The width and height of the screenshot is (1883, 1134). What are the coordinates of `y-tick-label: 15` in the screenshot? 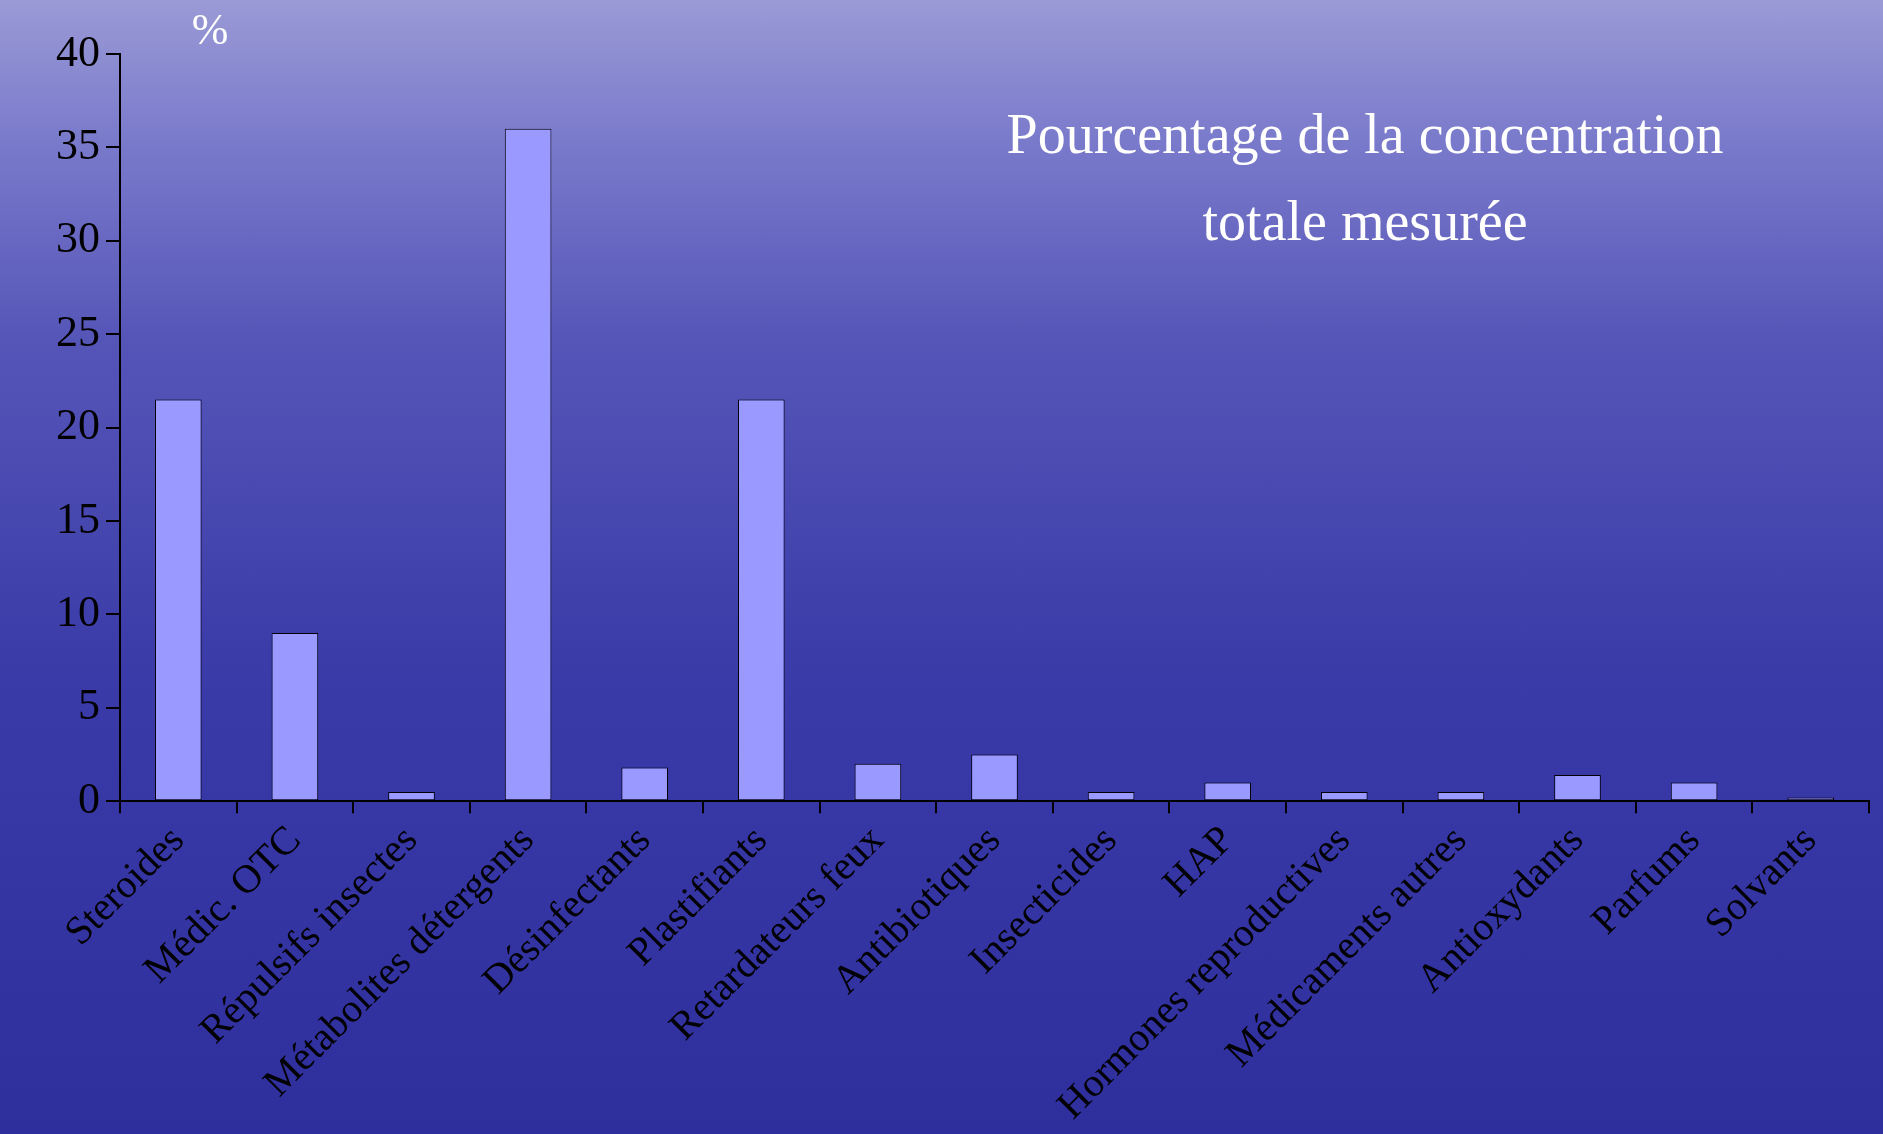 It's located at (78, 518).